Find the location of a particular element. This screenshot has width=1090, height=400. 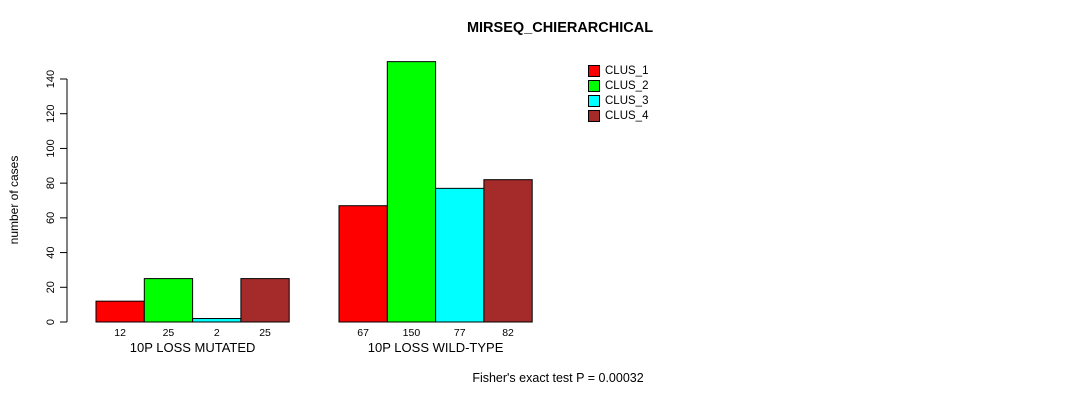

legend-row: CLUS_1 is located at coordinates (618, 70).